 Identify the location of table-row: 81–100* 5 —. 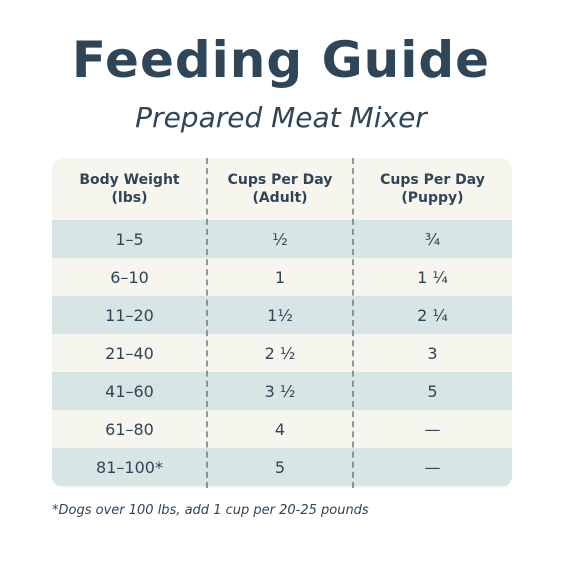
(282, 467).